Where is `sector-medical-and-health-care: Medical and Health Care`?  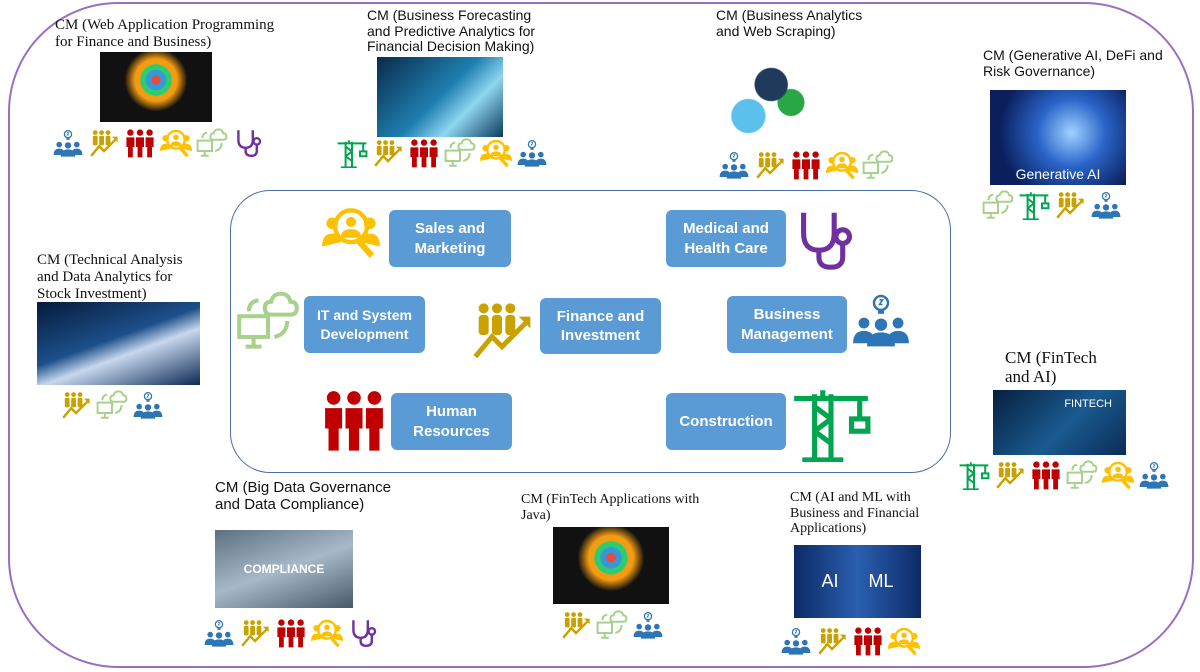
sector-medical-and-health-care: Medical and Health Care is located at coordinates (726, 238).